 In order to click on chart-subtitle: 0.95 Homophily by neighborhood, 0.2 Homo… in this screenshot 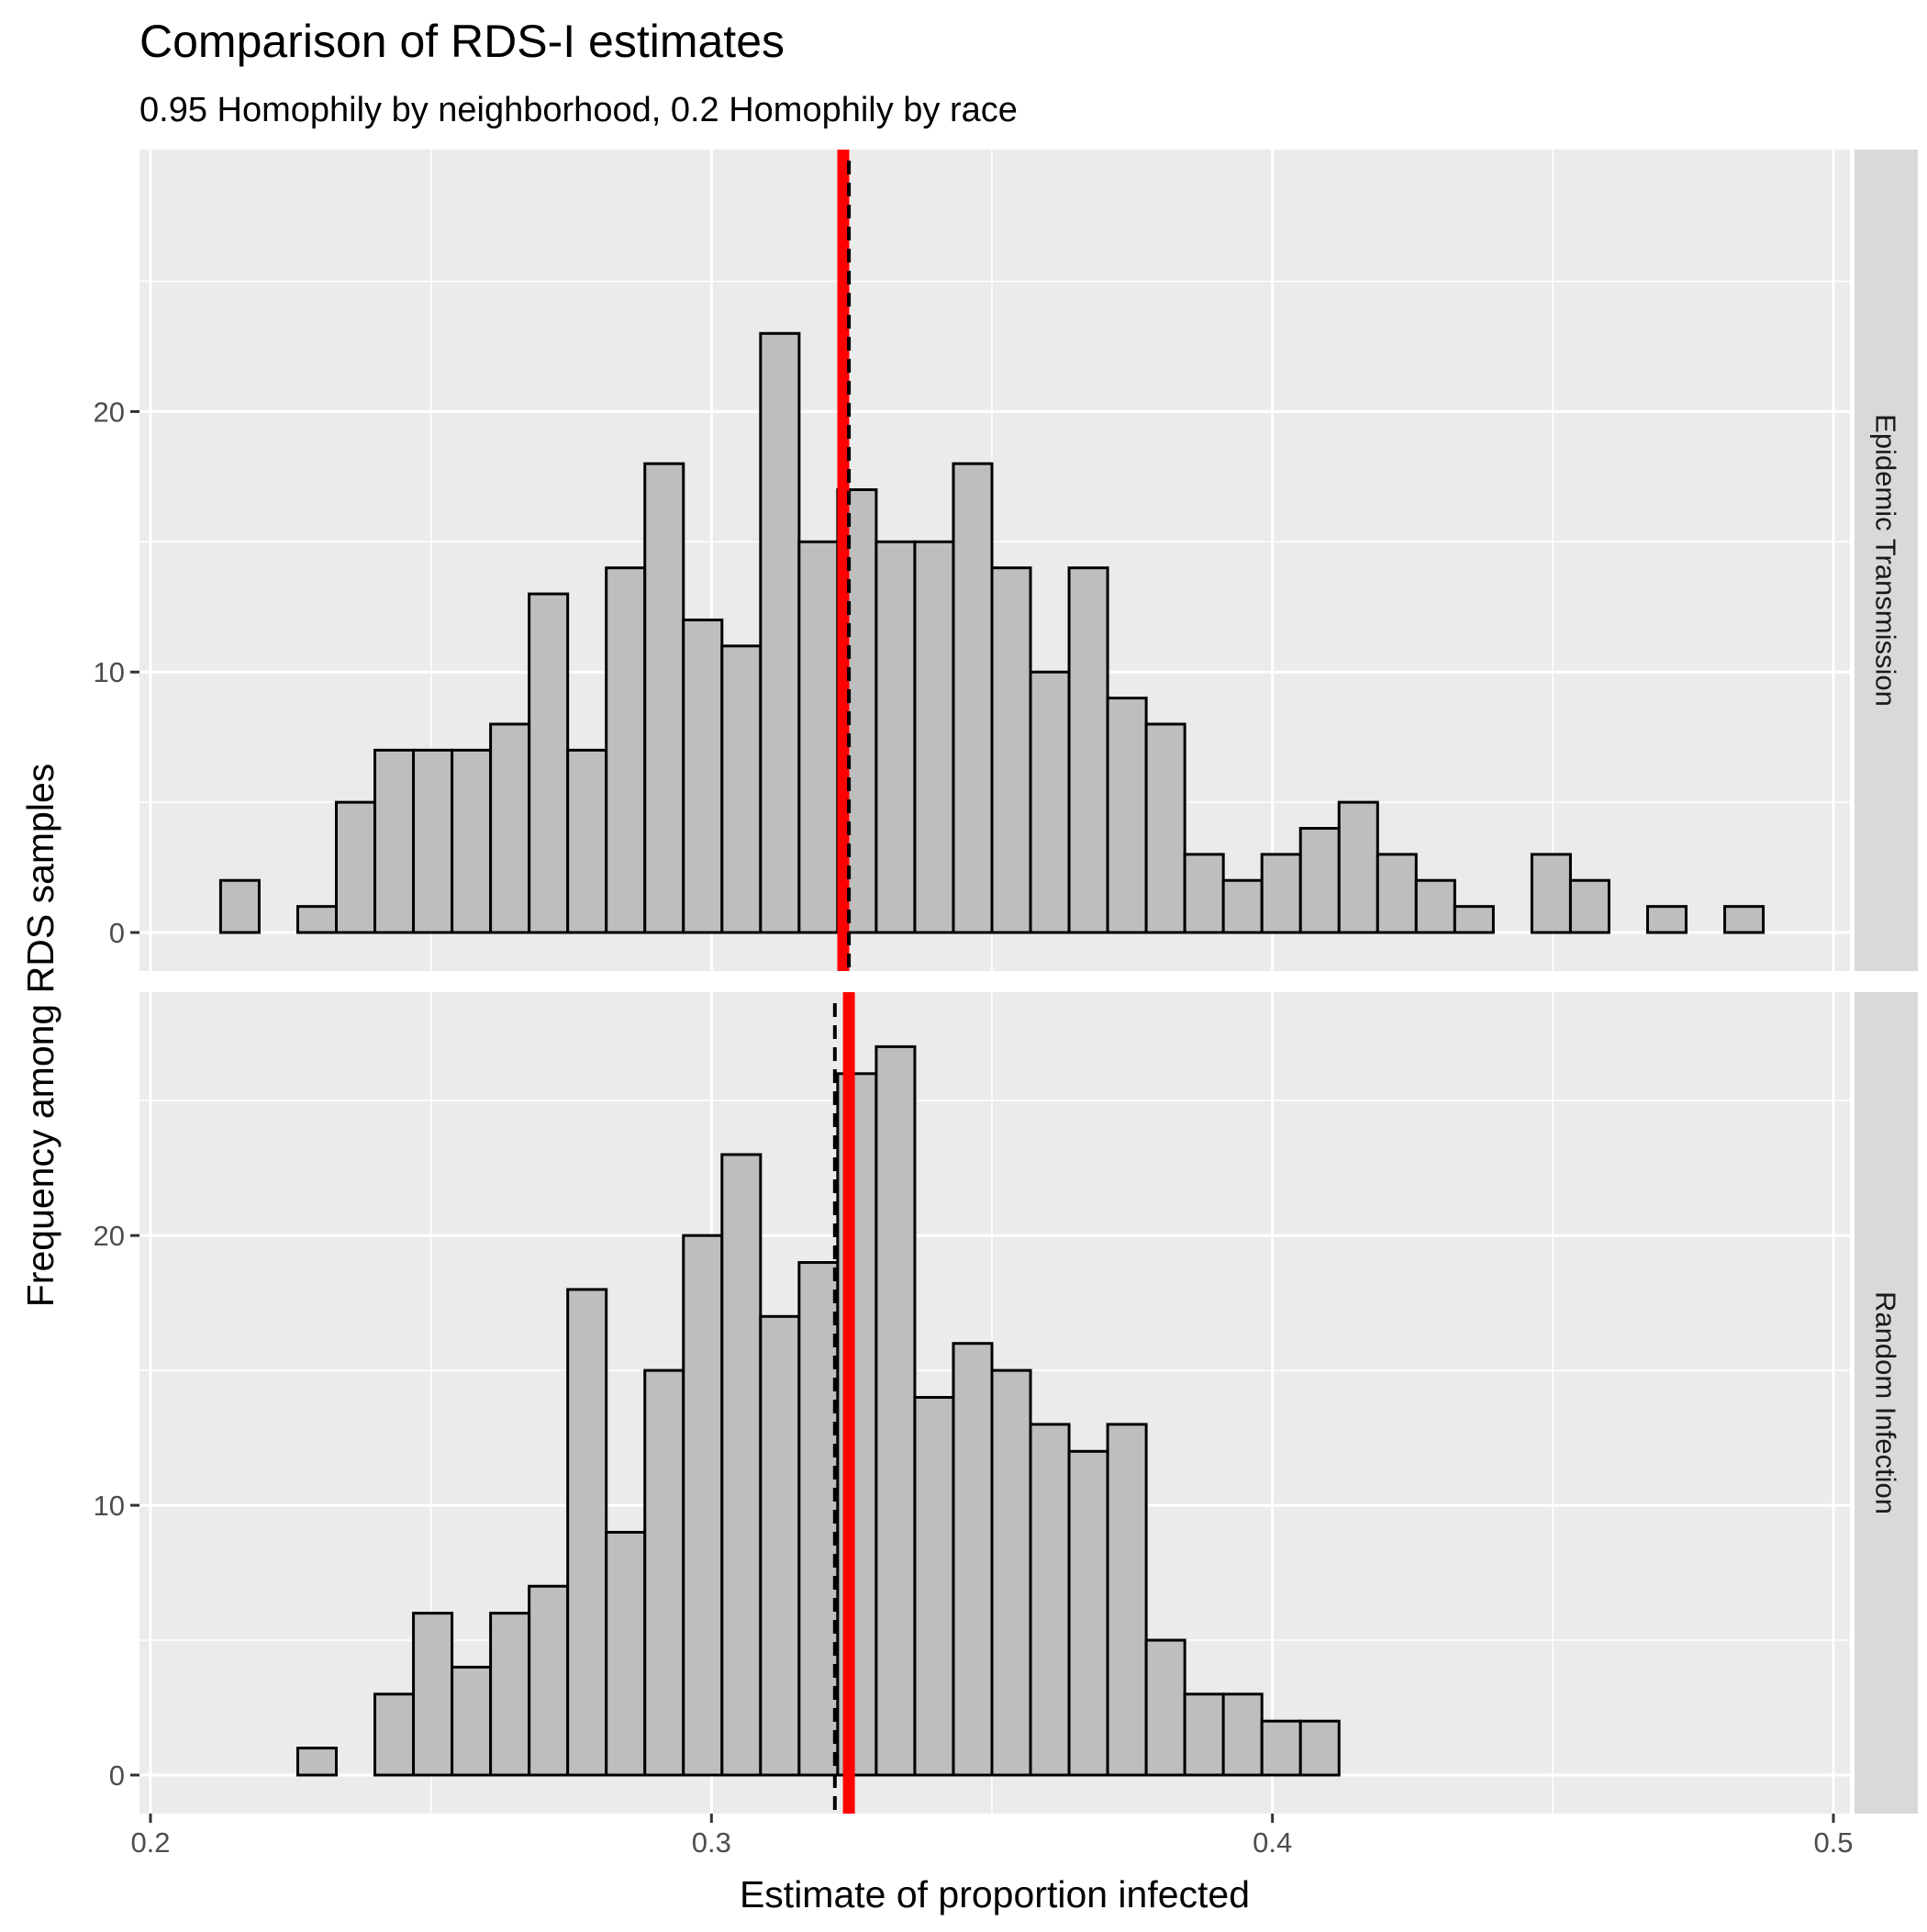, I will do `click(578, 110)`.